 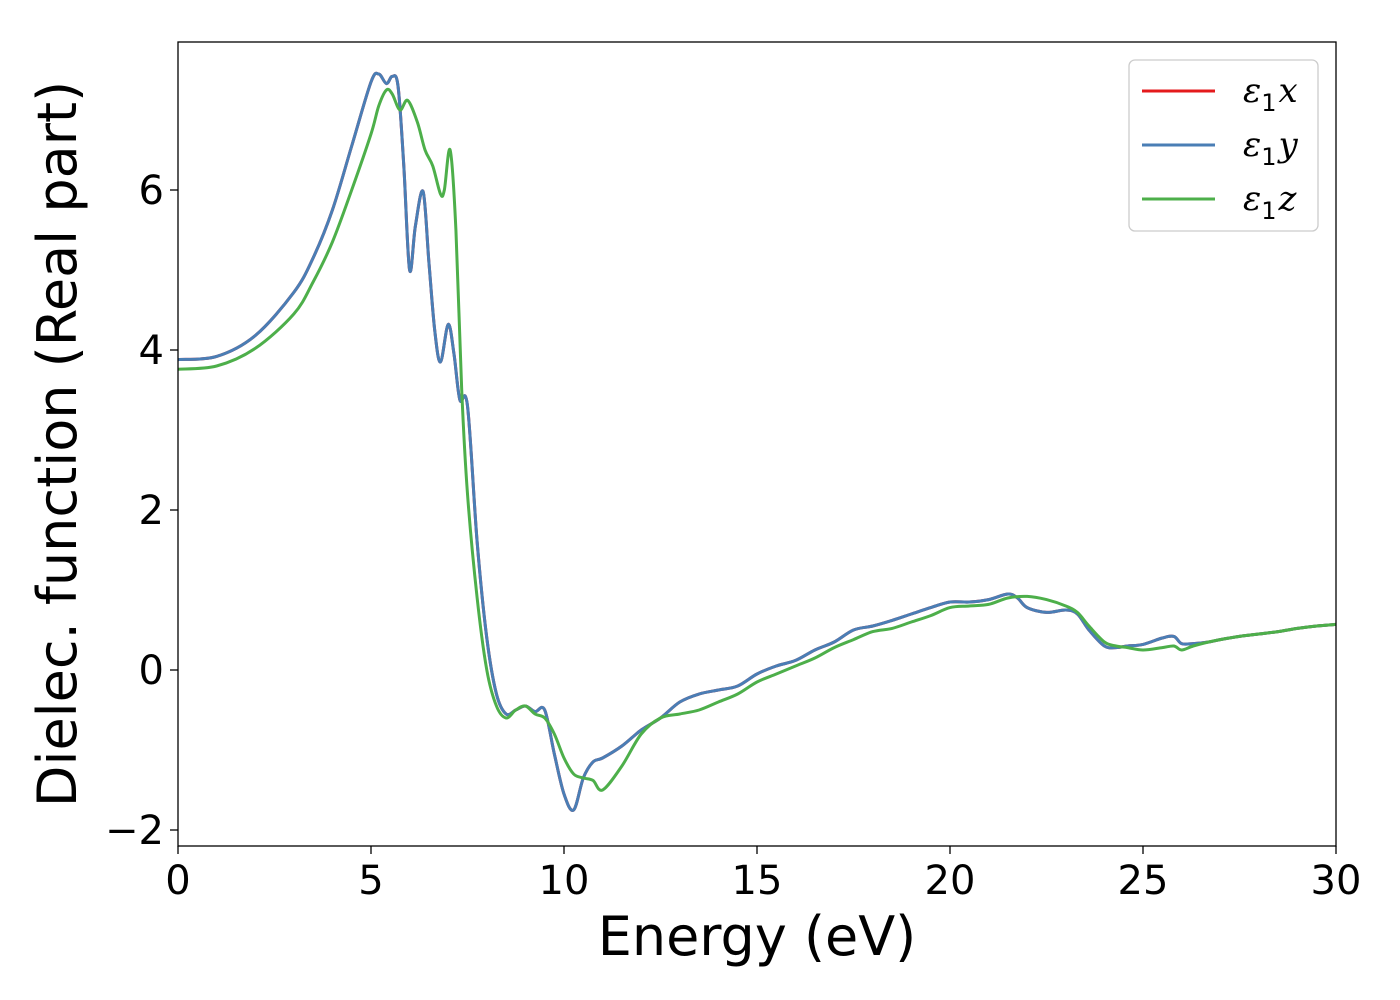 I want to click on y-tick-label: 2, so click(x=151, y=511).